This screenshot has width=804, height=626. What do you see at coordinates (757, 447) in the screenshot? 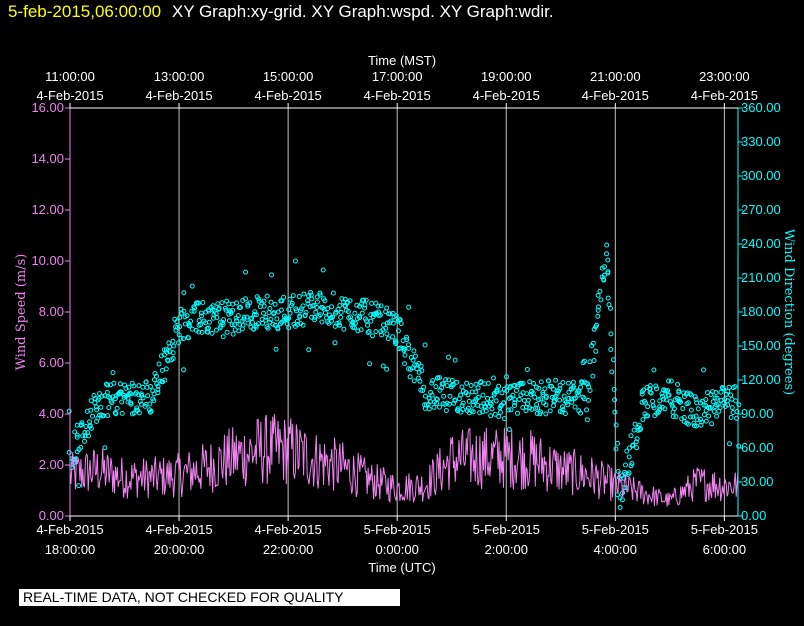
I see `right-tick-label: 60.00` at bounding box center [757, 447].